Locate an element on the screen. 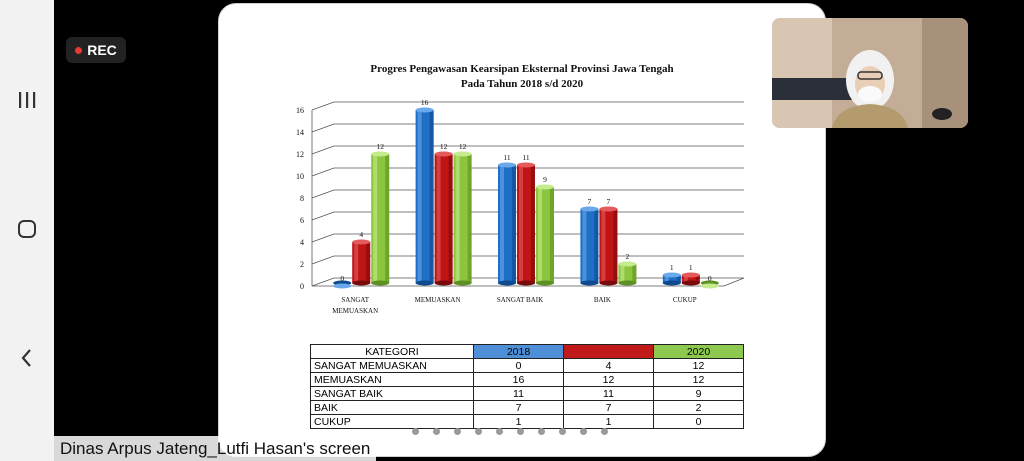  chart-title-line2: Pada Tahun 2018 s/d 2020 is located at coordinates (522, 84).